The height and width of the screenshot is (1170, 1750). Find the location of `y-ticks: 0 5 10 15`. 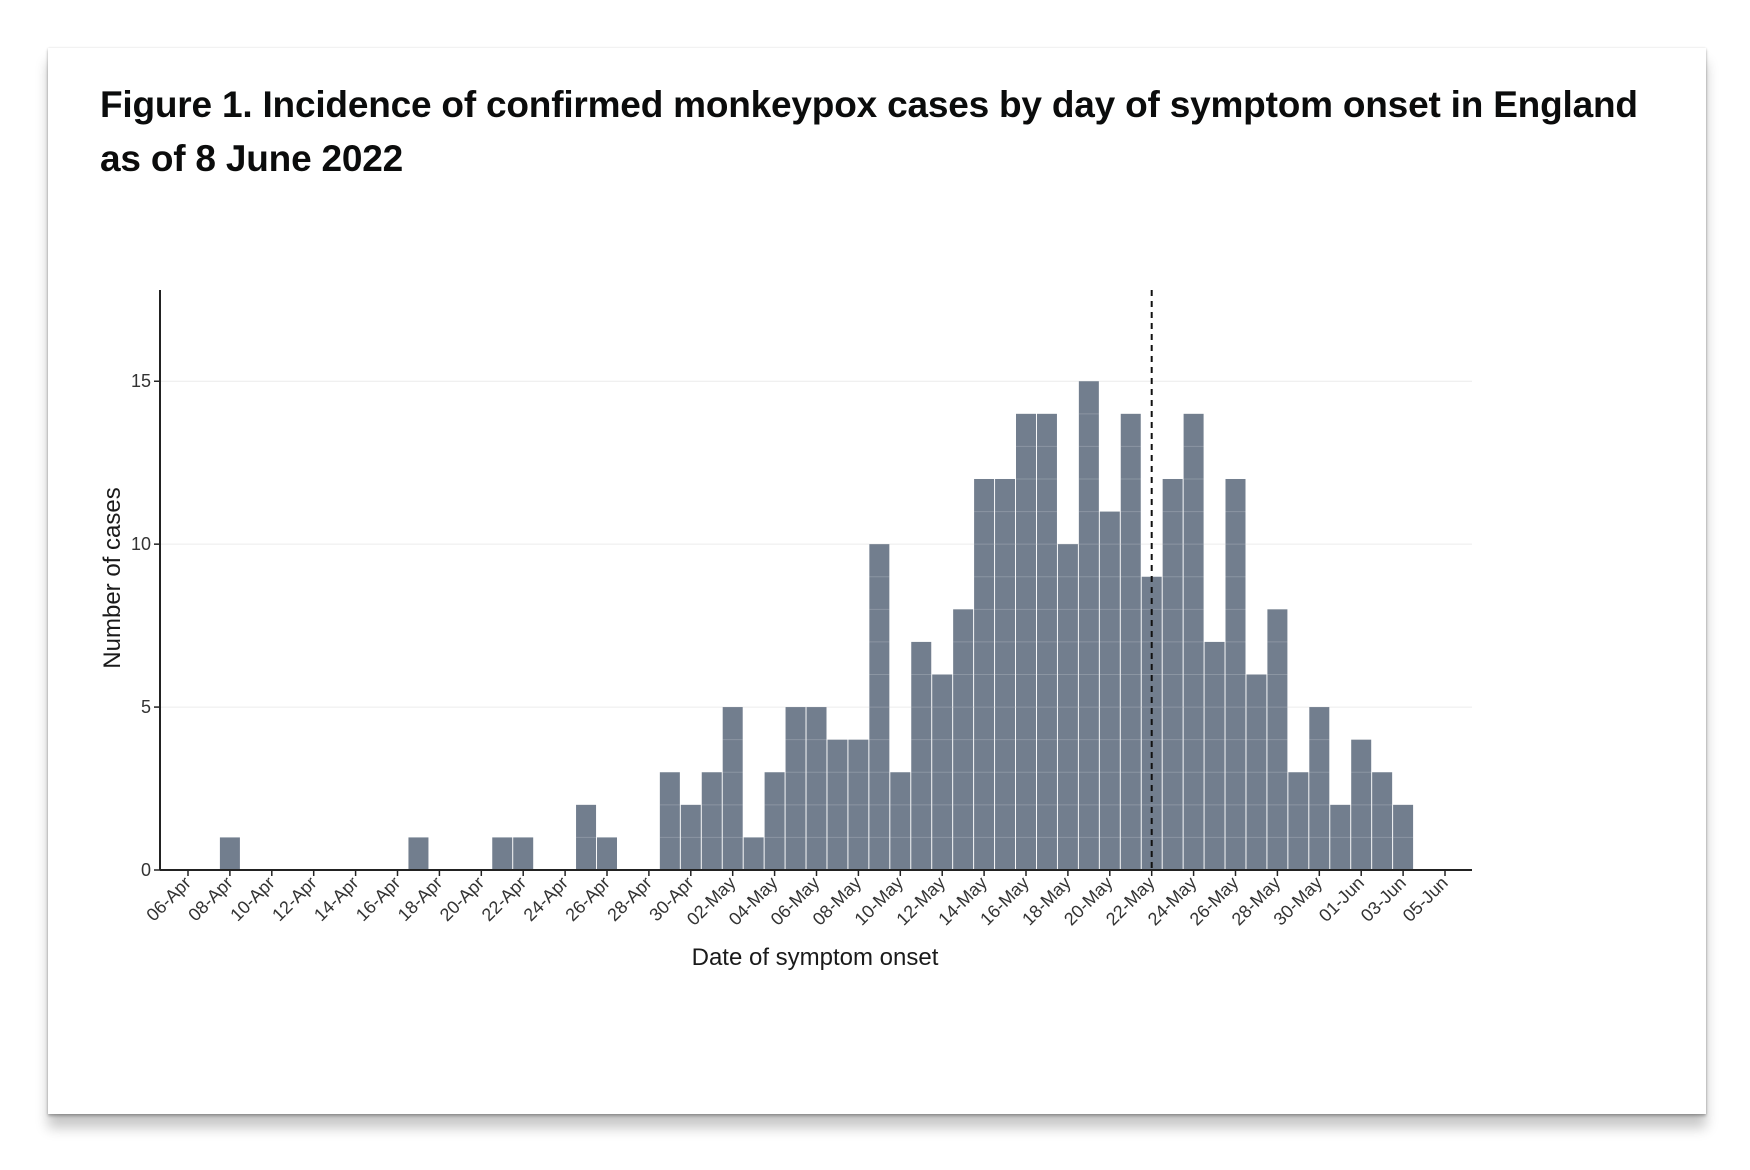

y-ticks: 0 5 10 15 is located at coordinates (145, 625).